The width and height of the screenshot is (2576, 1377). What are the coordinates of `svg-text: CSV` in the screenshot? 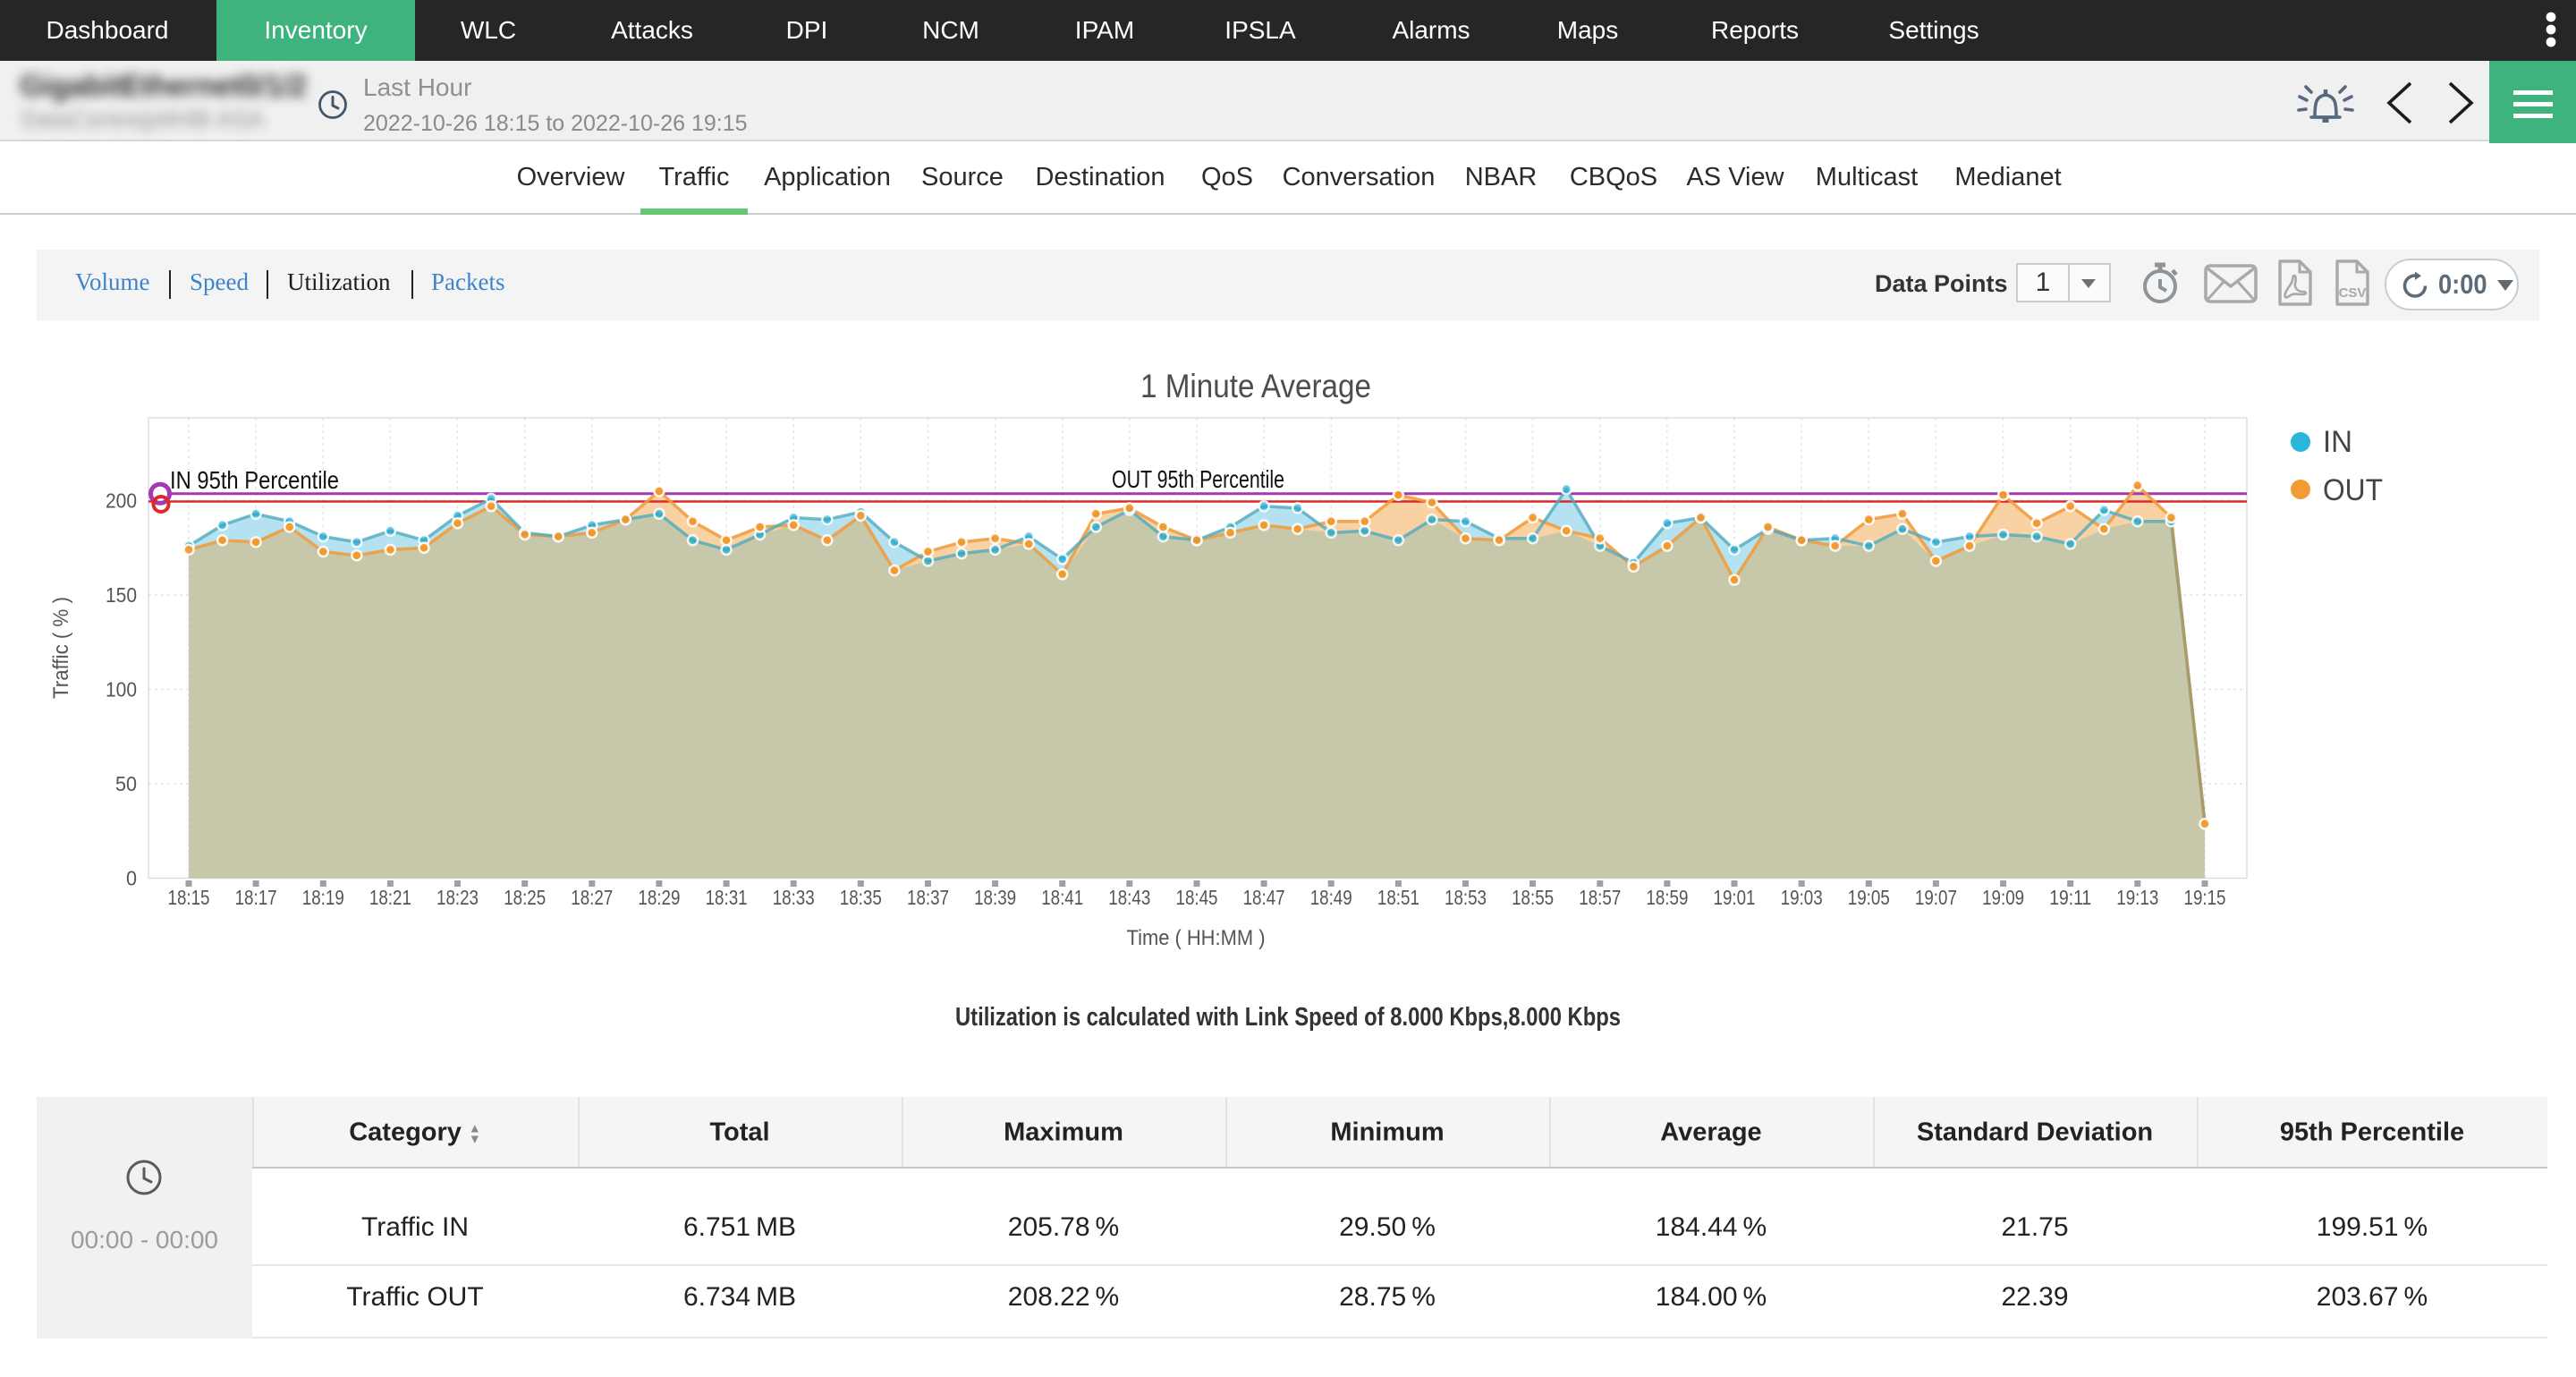 It's located at (2353, 293).